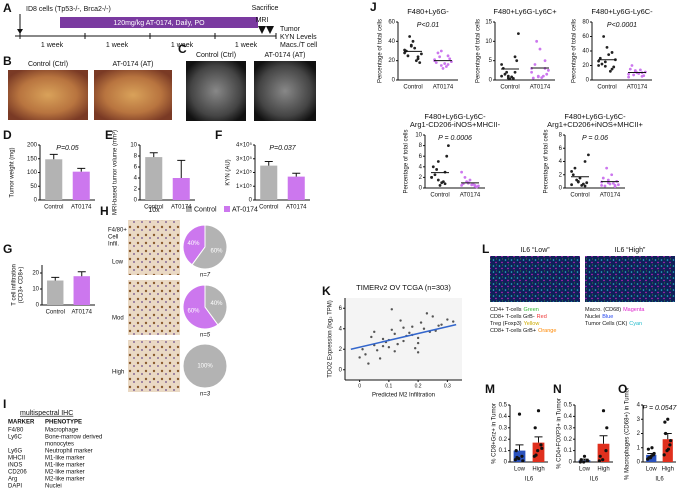  Describe the element at coordinates (205, 395) in the screenshot. I see `pie-note: n=3` at that location.